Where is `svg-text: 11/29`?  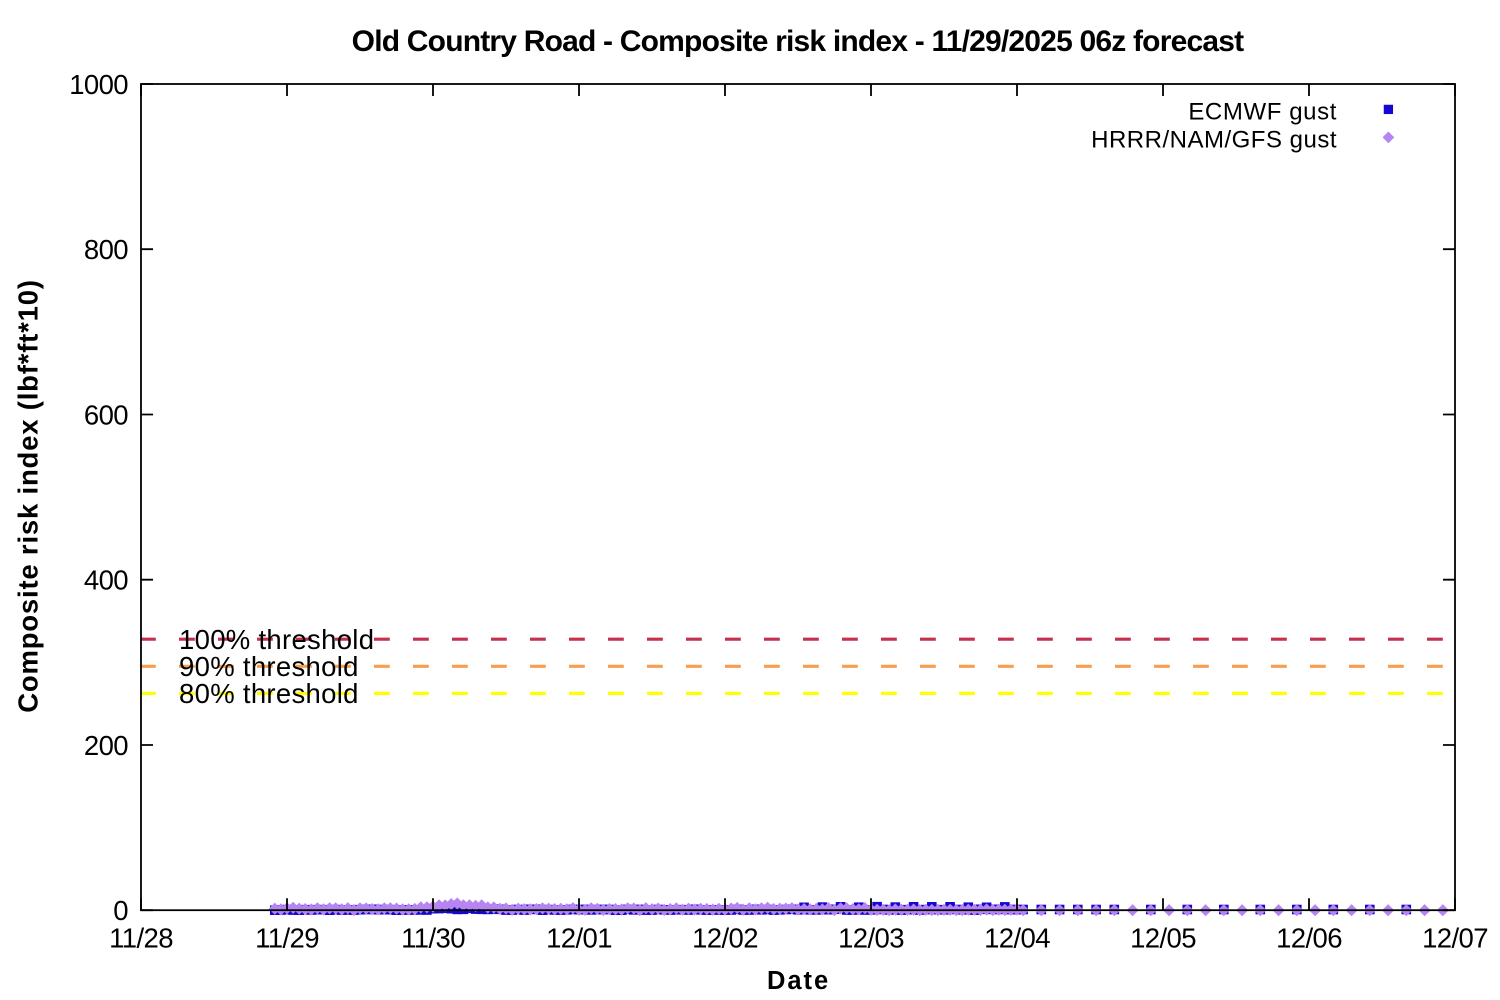 svg-text: 11/29 is located at coordinates (287, 938).